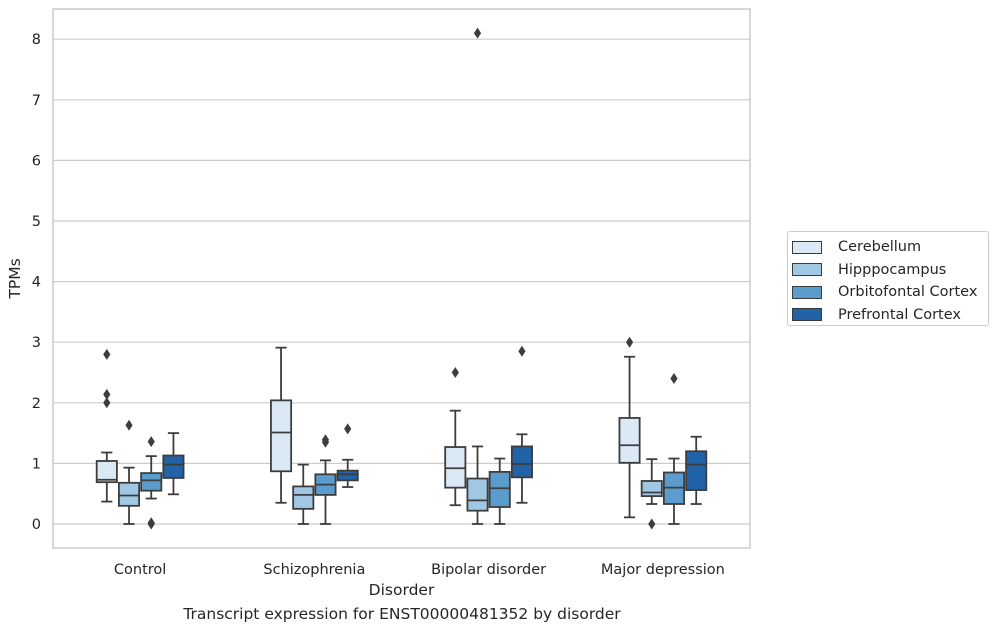 This screenshot has width=999, height=634. What do you see at coordinates (488, 570) in the screenshot?
I see `x-tick-label: Bipolar disorder` at bounding box center [488, 570].